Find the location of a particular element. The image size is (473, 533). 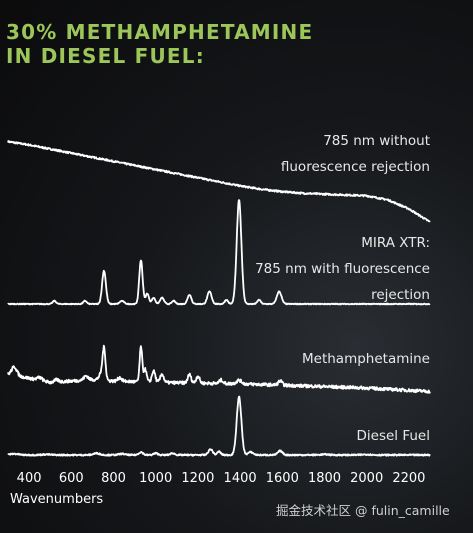

series-label-3-line-1: Methamphetamine is located at coordinates (366, 359).